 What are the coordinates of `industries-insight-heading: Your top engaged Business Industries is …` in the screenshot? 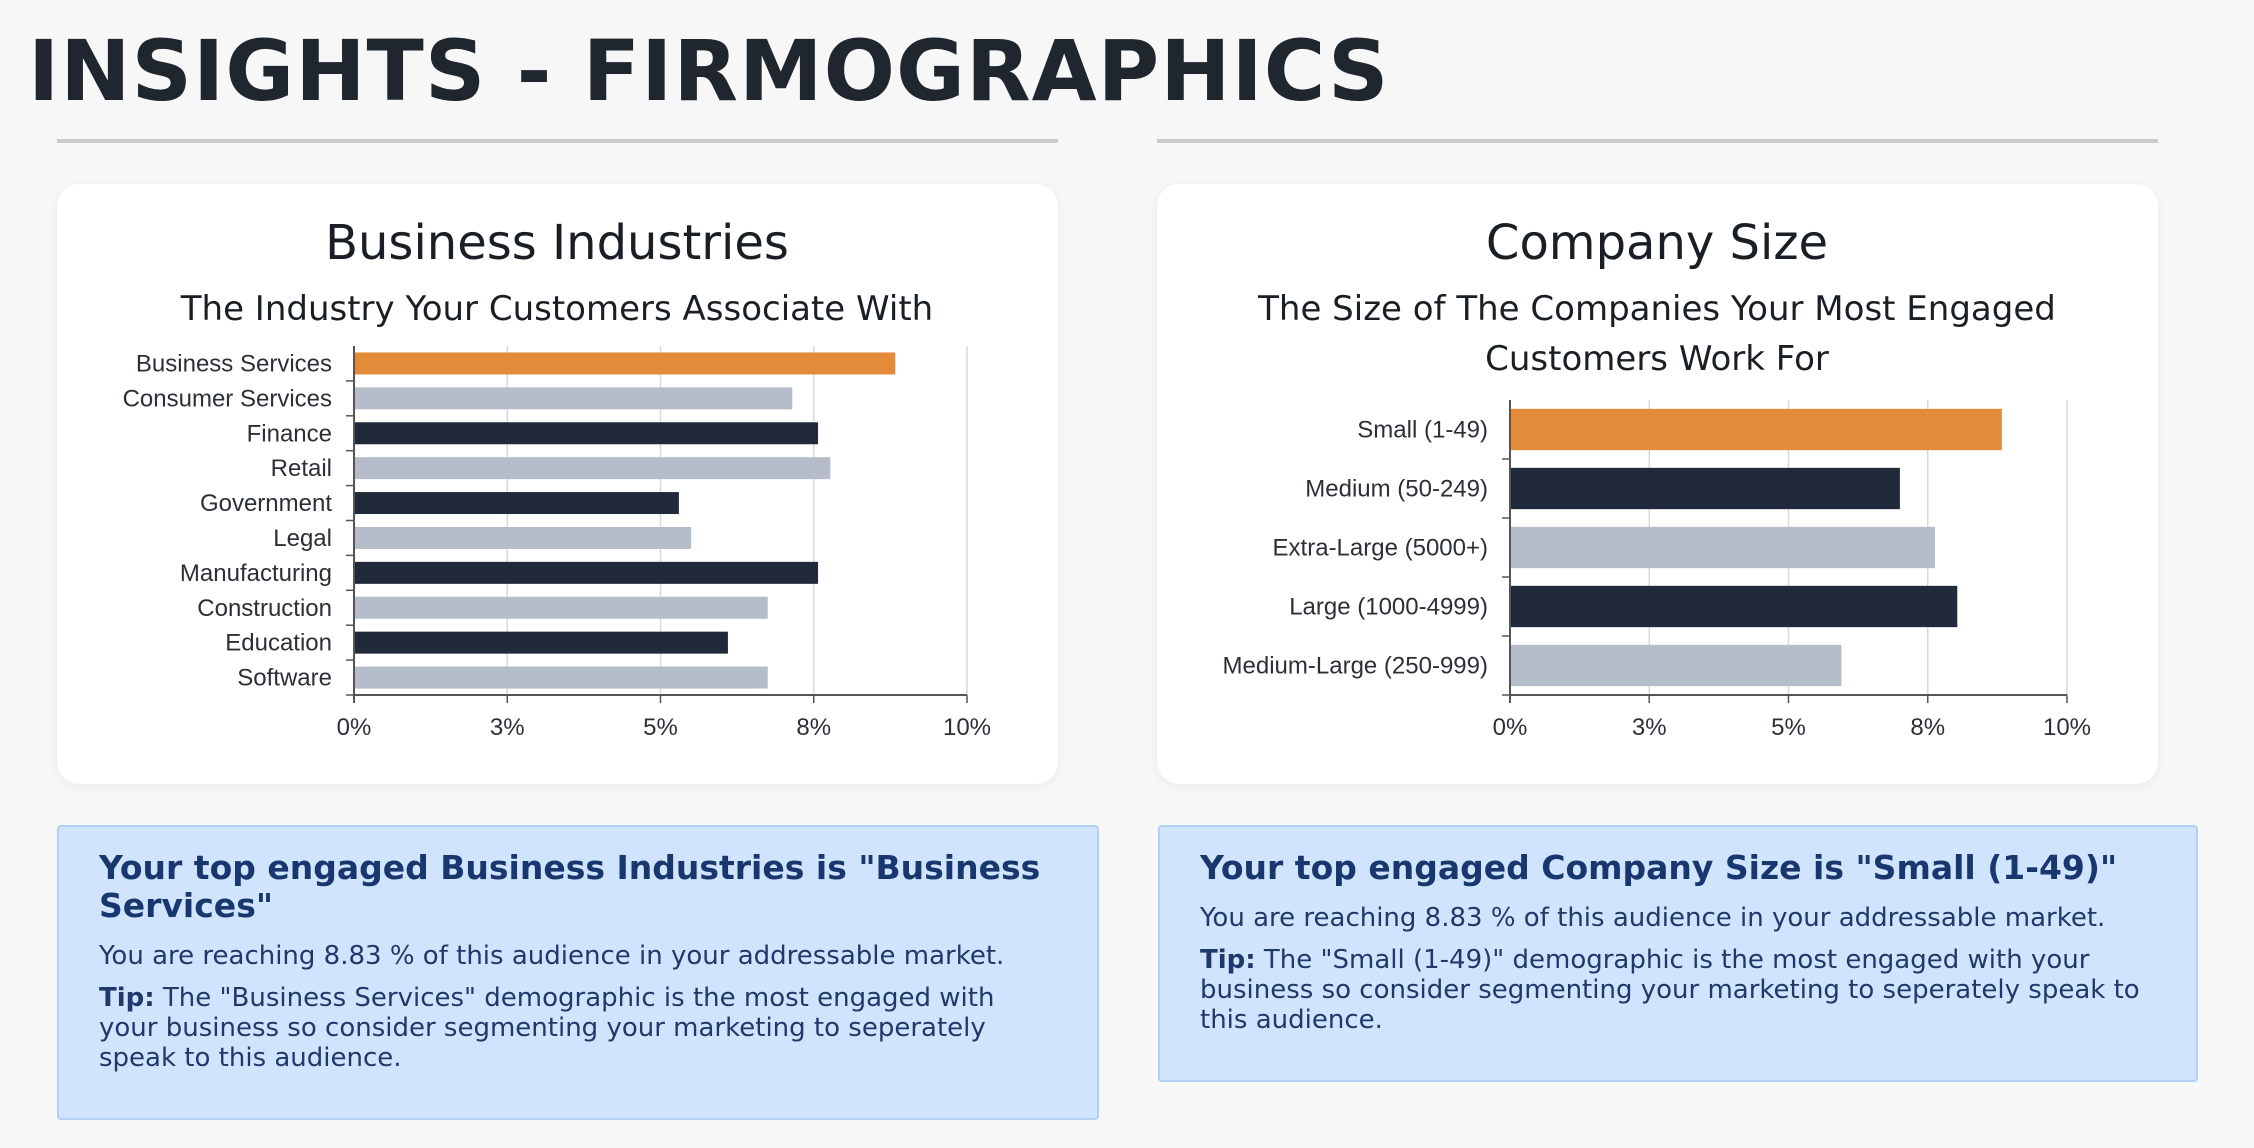 It's located at (570, 886).